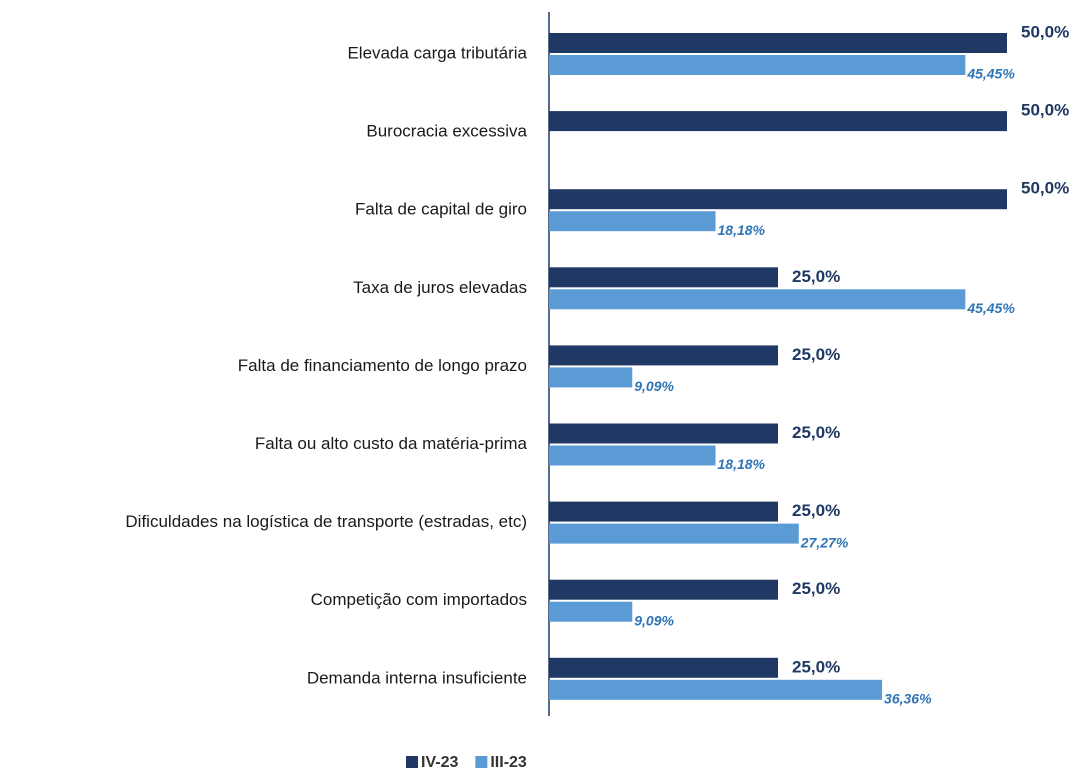 Image resolution: width=1084 pixels, height=772 pixels. What do you see at coordinates (391, 443) in the screenshot?
I see `category-label: Falta ou alto custo da matéria-prima` at bounding box center [391, 443].